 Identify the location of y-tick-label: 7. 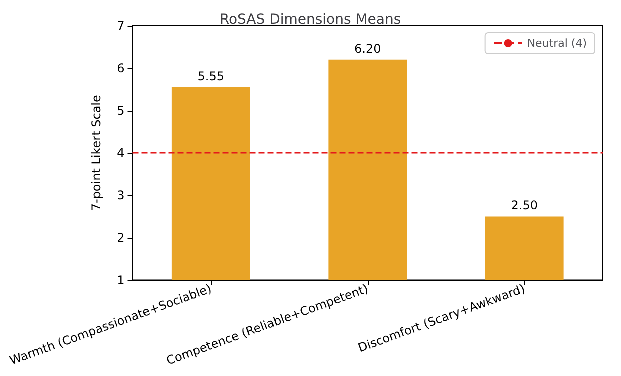
(121, 26).